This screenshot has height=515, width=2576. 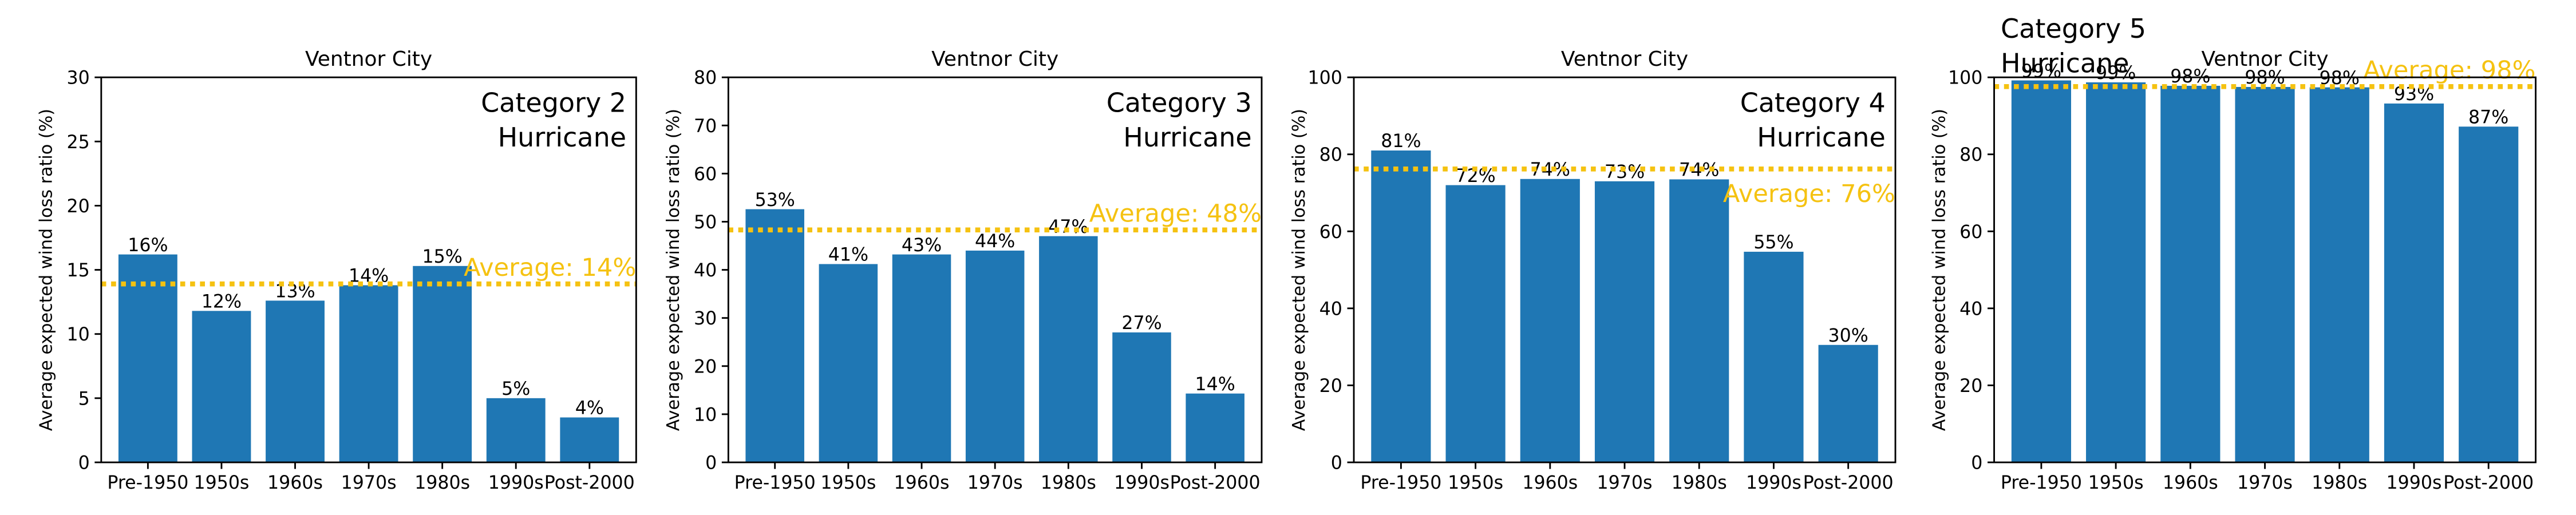 I want to click on value-label: 53%, so click(x=775, y=200).